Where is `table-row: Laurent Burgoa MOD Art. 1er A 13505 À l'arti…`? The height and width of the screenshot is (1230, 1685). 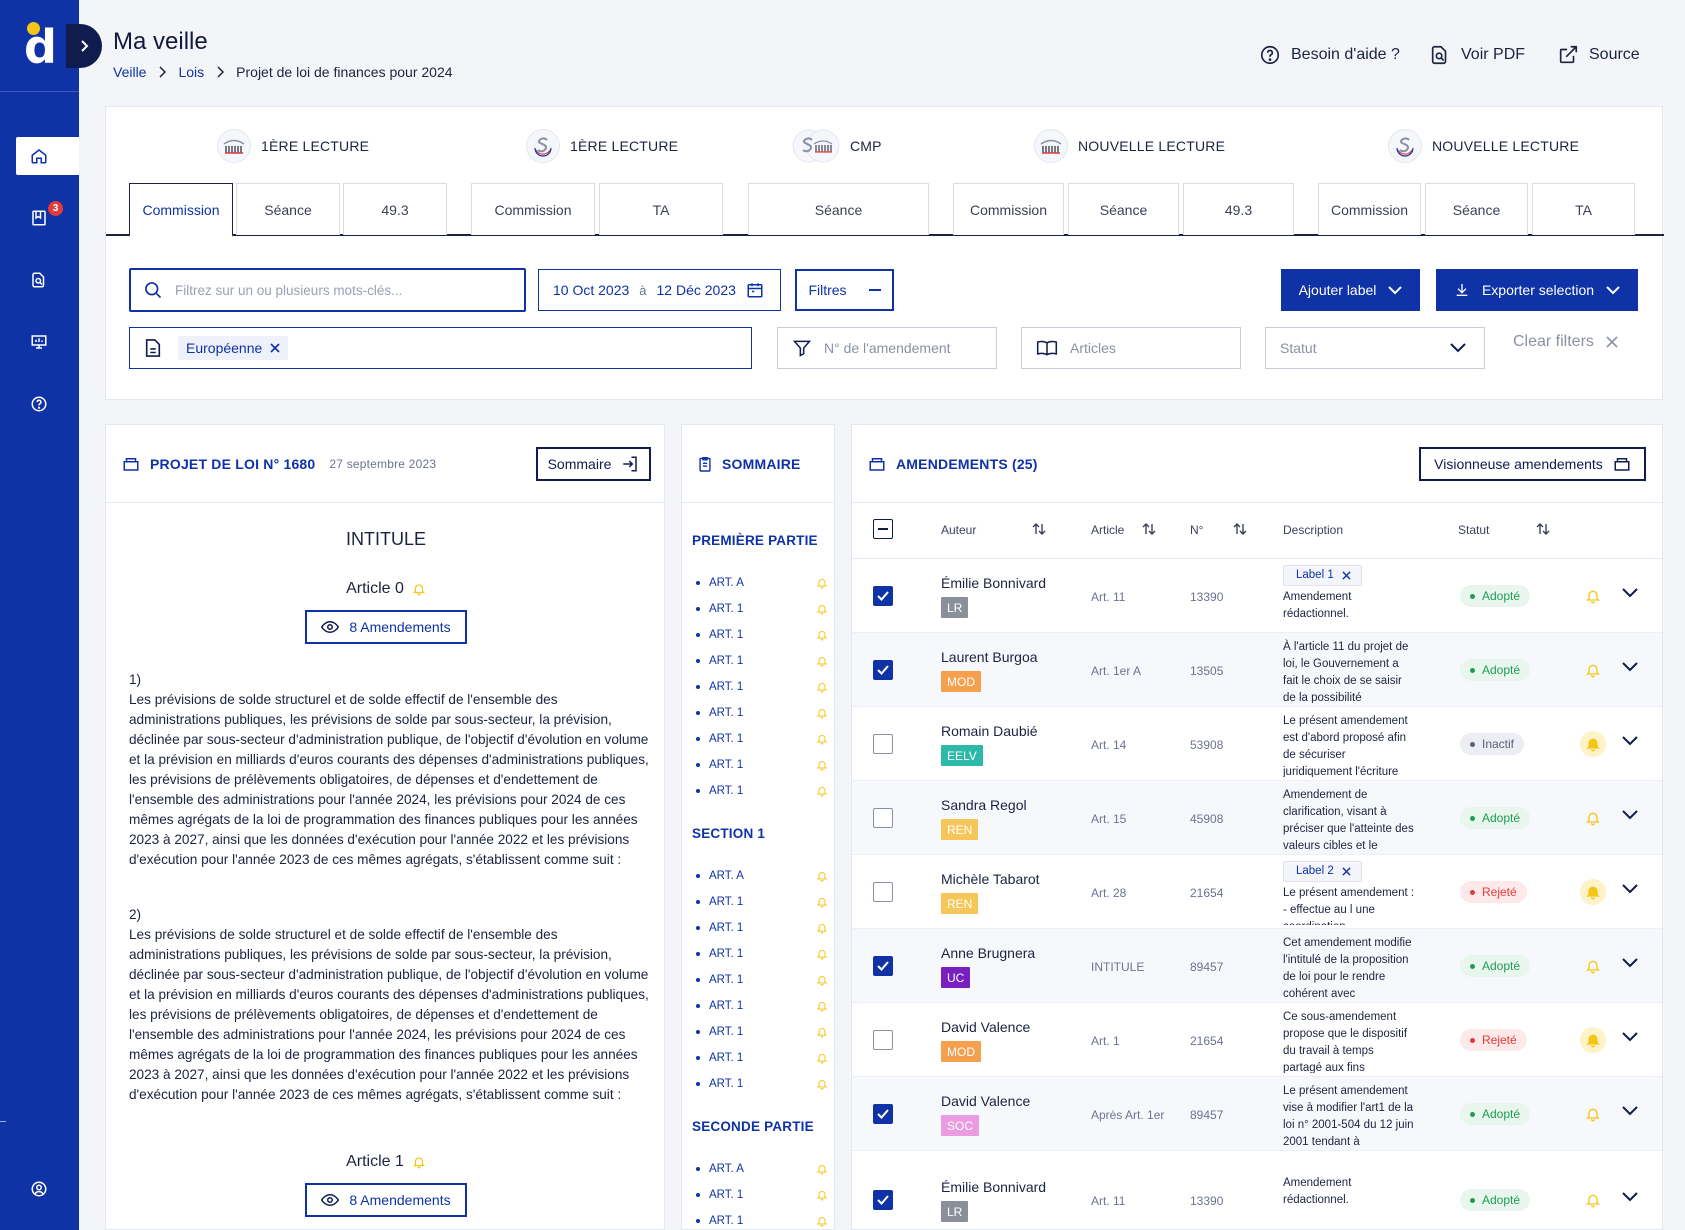
table-row: Laurent Burgoa MOD Art. 1er A 13505 À l'arti… is located at coordinates (1257, 670).